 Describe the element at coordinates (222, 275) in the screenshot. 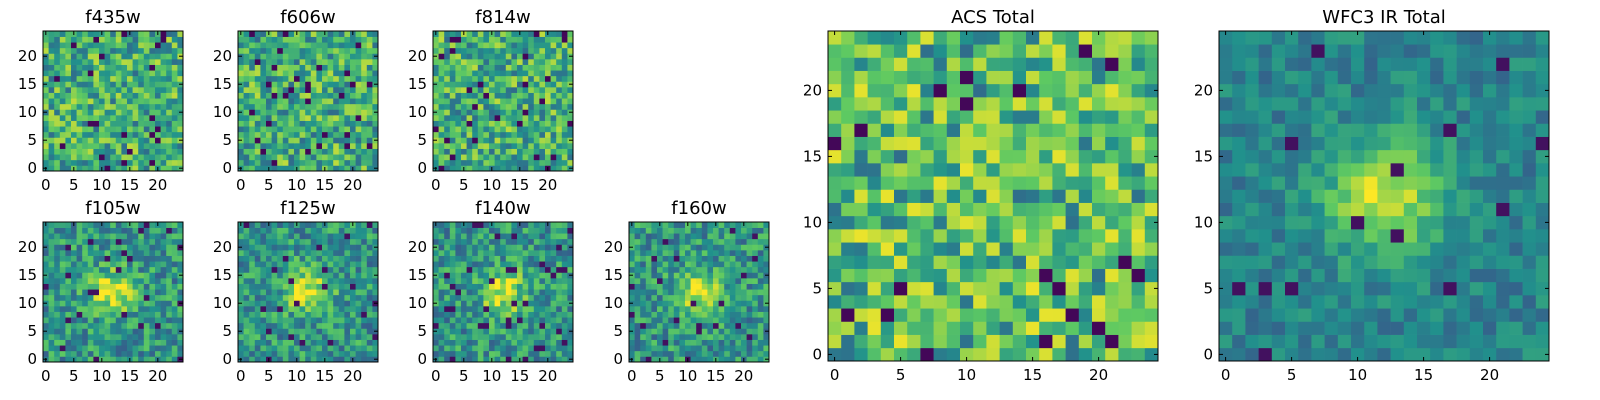

I see `y-tick-label: 15` at that location.